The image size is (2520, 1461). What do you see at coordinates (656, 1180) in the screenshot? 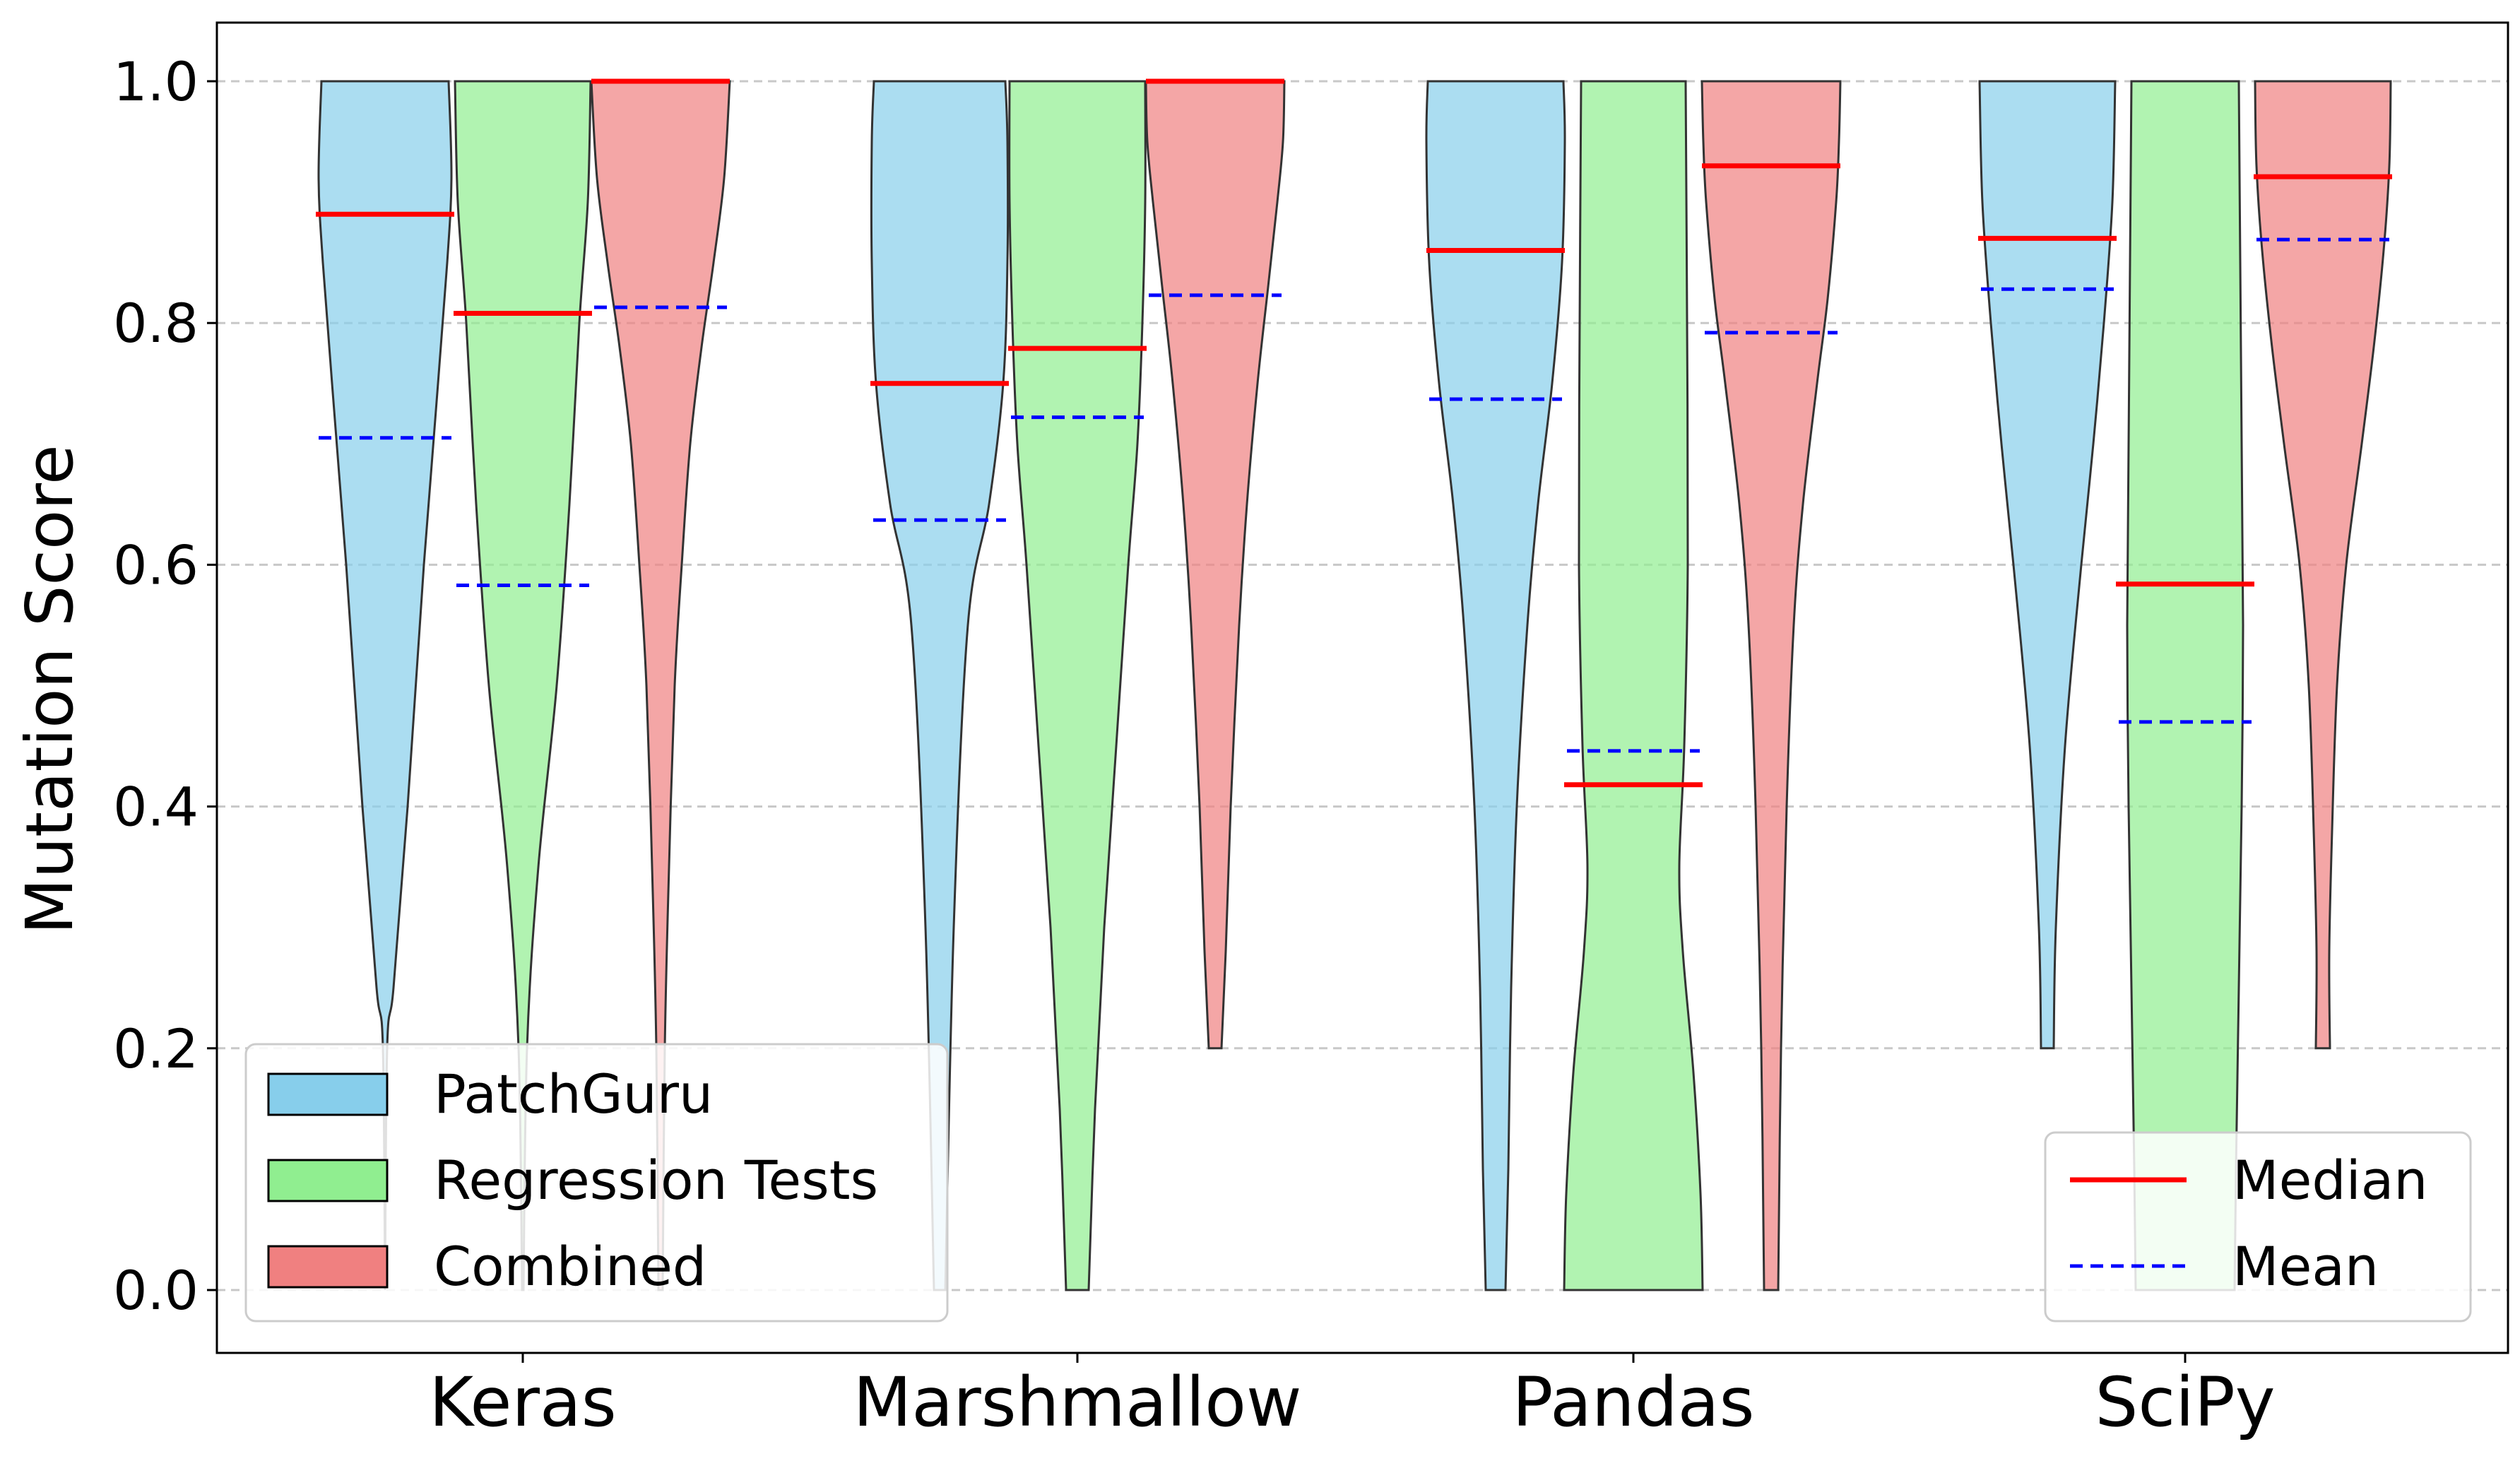
I see `legend-label: Regression Tests` at bounding box center [656, 1180].